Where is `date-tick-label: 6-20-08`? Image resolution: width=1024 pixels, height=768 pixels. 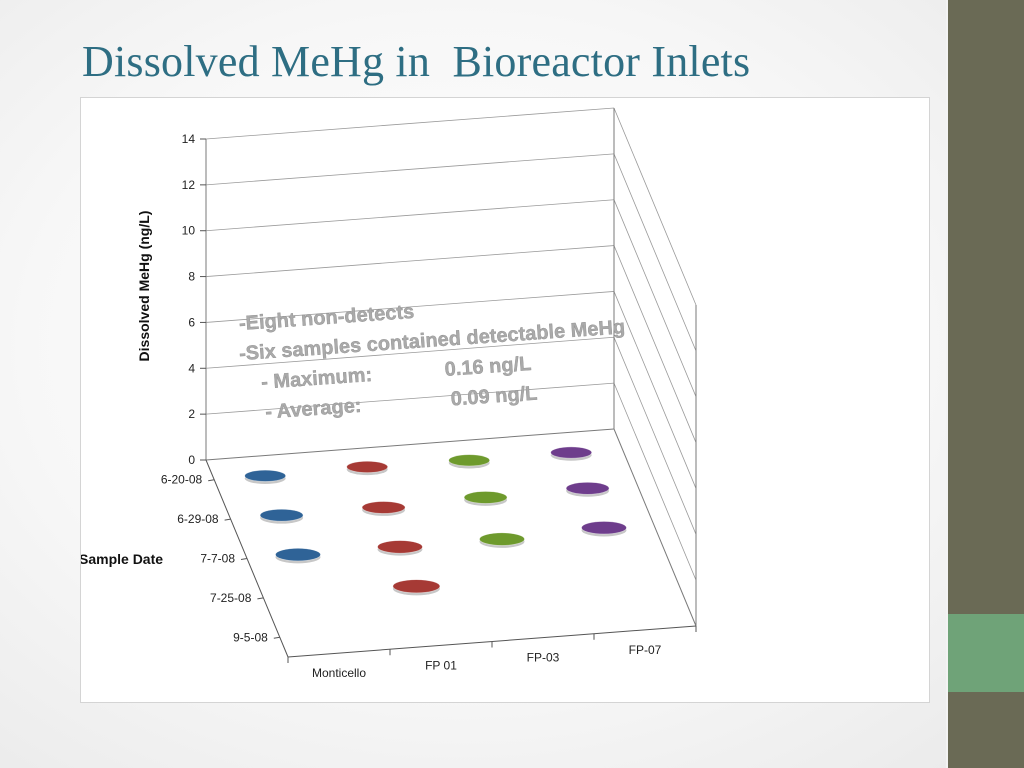 date-tick-label: 6-20-08 is located at coordinates (182, 480).